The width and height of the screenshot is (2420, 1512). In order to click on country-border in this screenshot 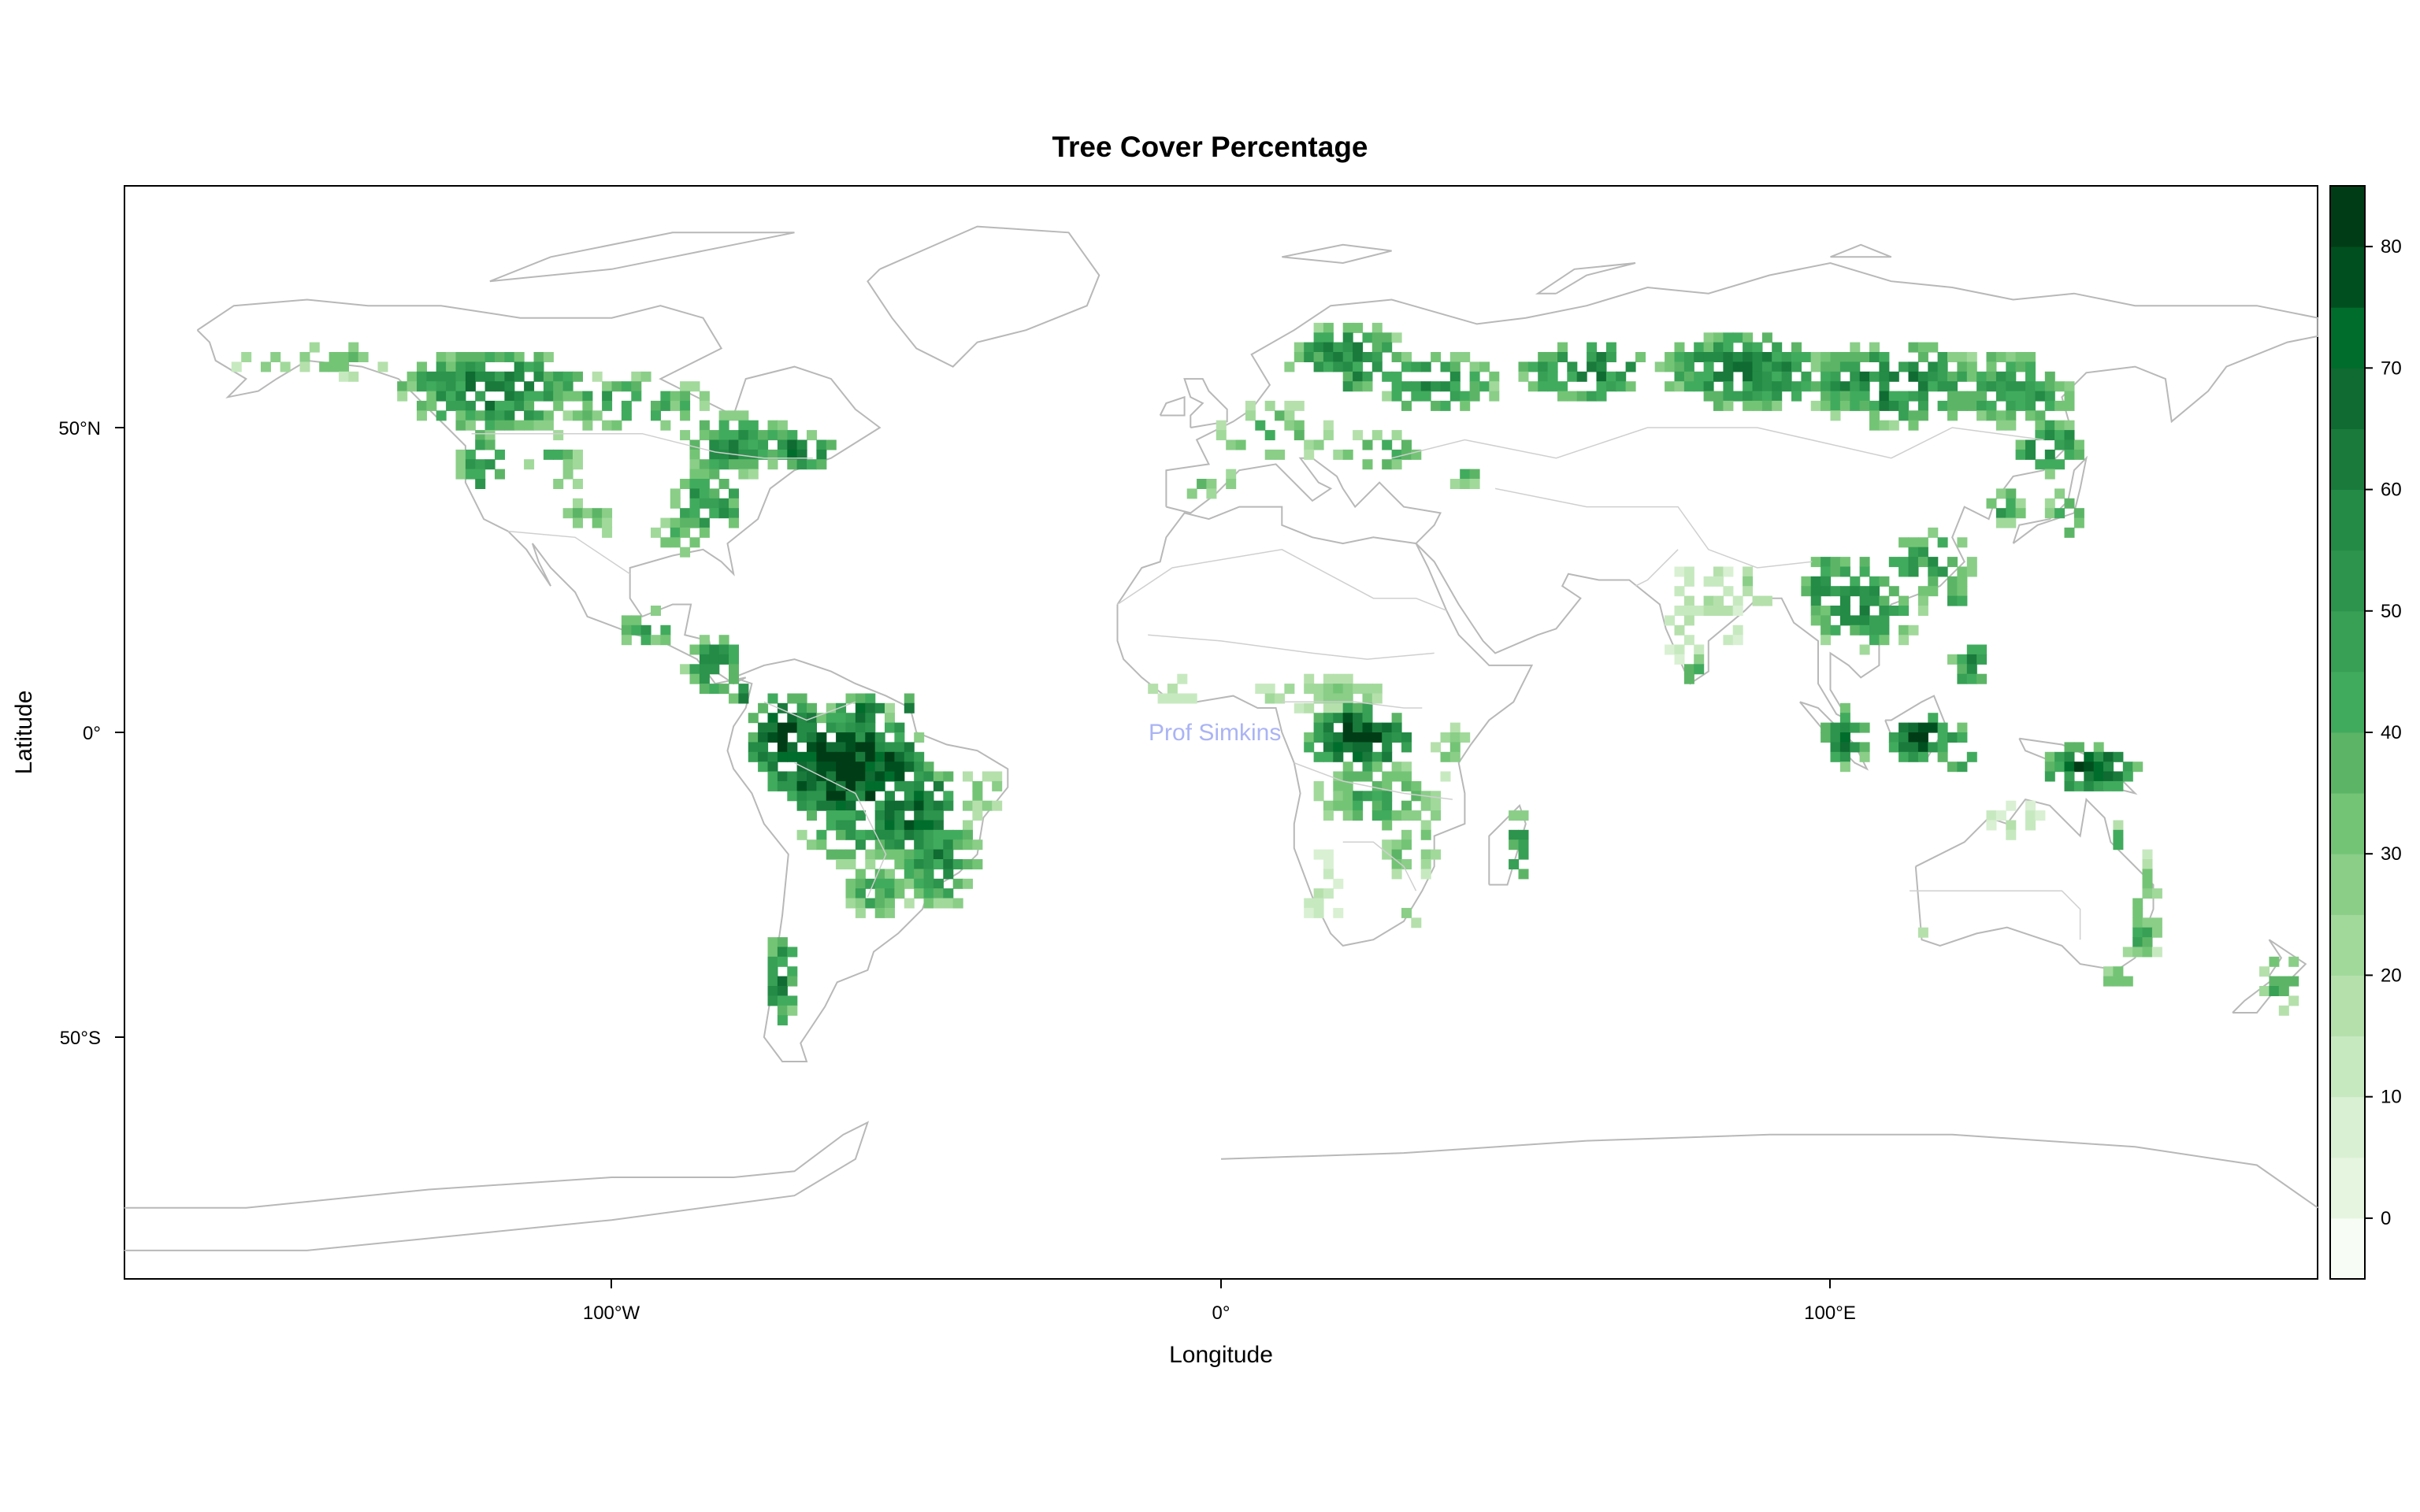, I will do `click(642, 445)`.